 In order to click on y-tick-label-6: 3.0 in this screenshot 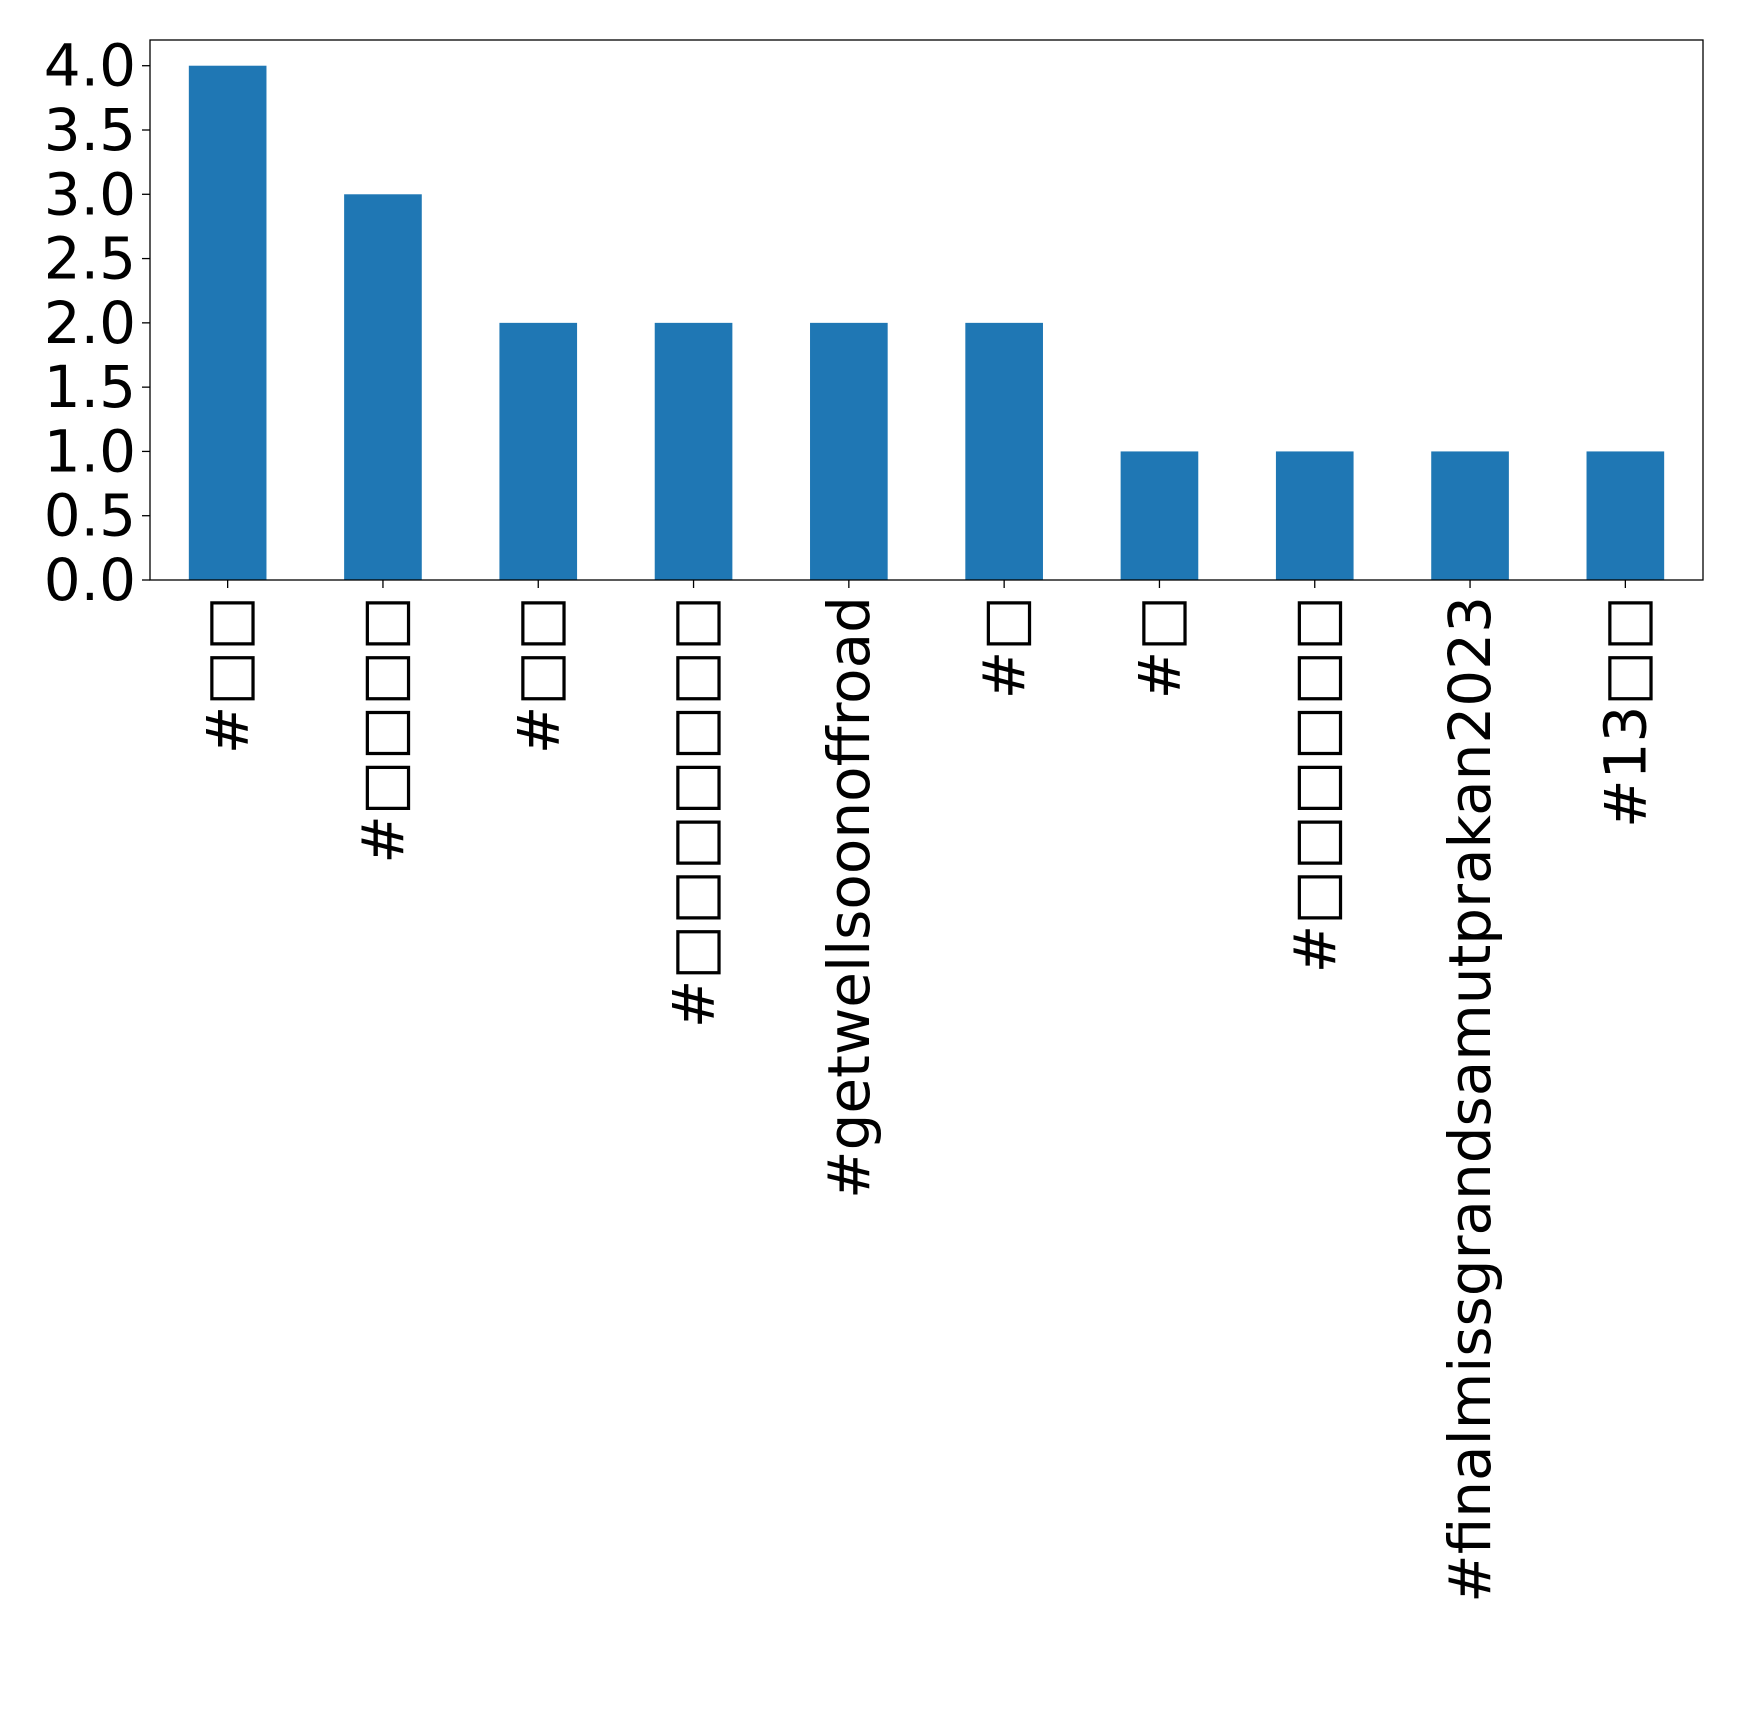, I will do `click(90, 194)`.